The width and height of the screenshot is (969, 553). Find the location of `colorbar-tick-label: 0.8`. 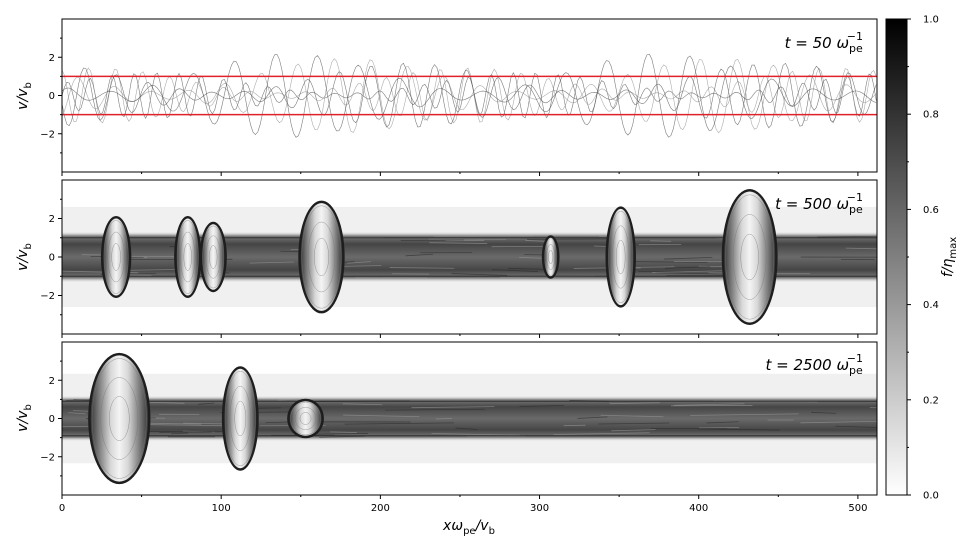

colorbar-tick-label: 0.8 is located at coordinates (931, 115).